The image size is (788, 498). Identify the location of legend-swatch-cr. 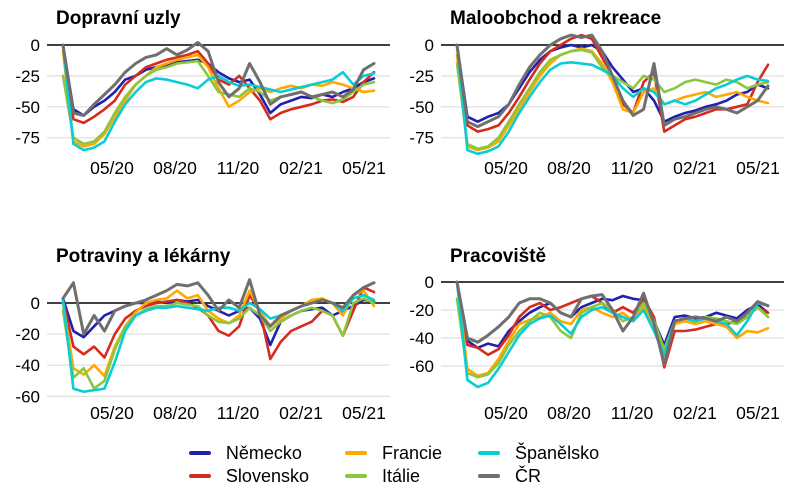
(489, 476).